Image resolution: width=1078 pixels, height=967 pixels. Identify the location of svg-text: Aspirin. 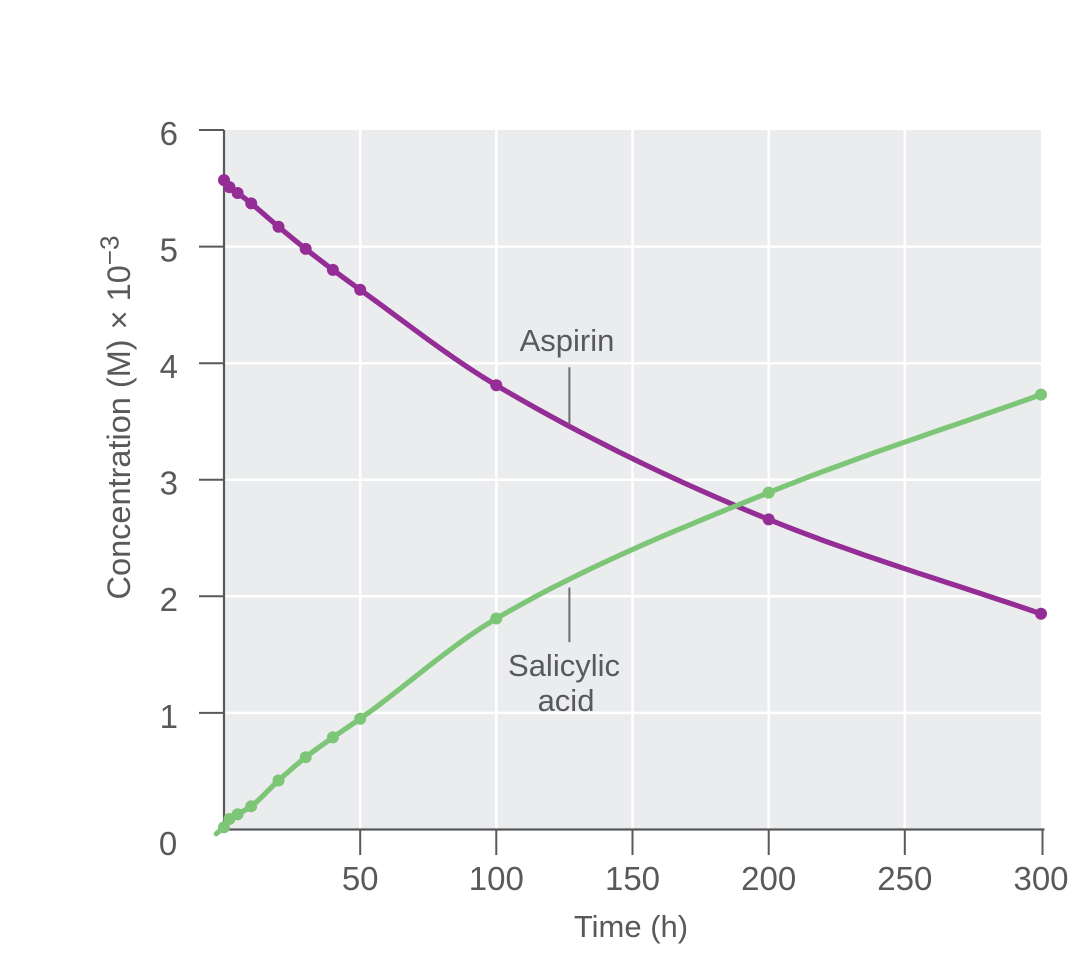
(567, 340).